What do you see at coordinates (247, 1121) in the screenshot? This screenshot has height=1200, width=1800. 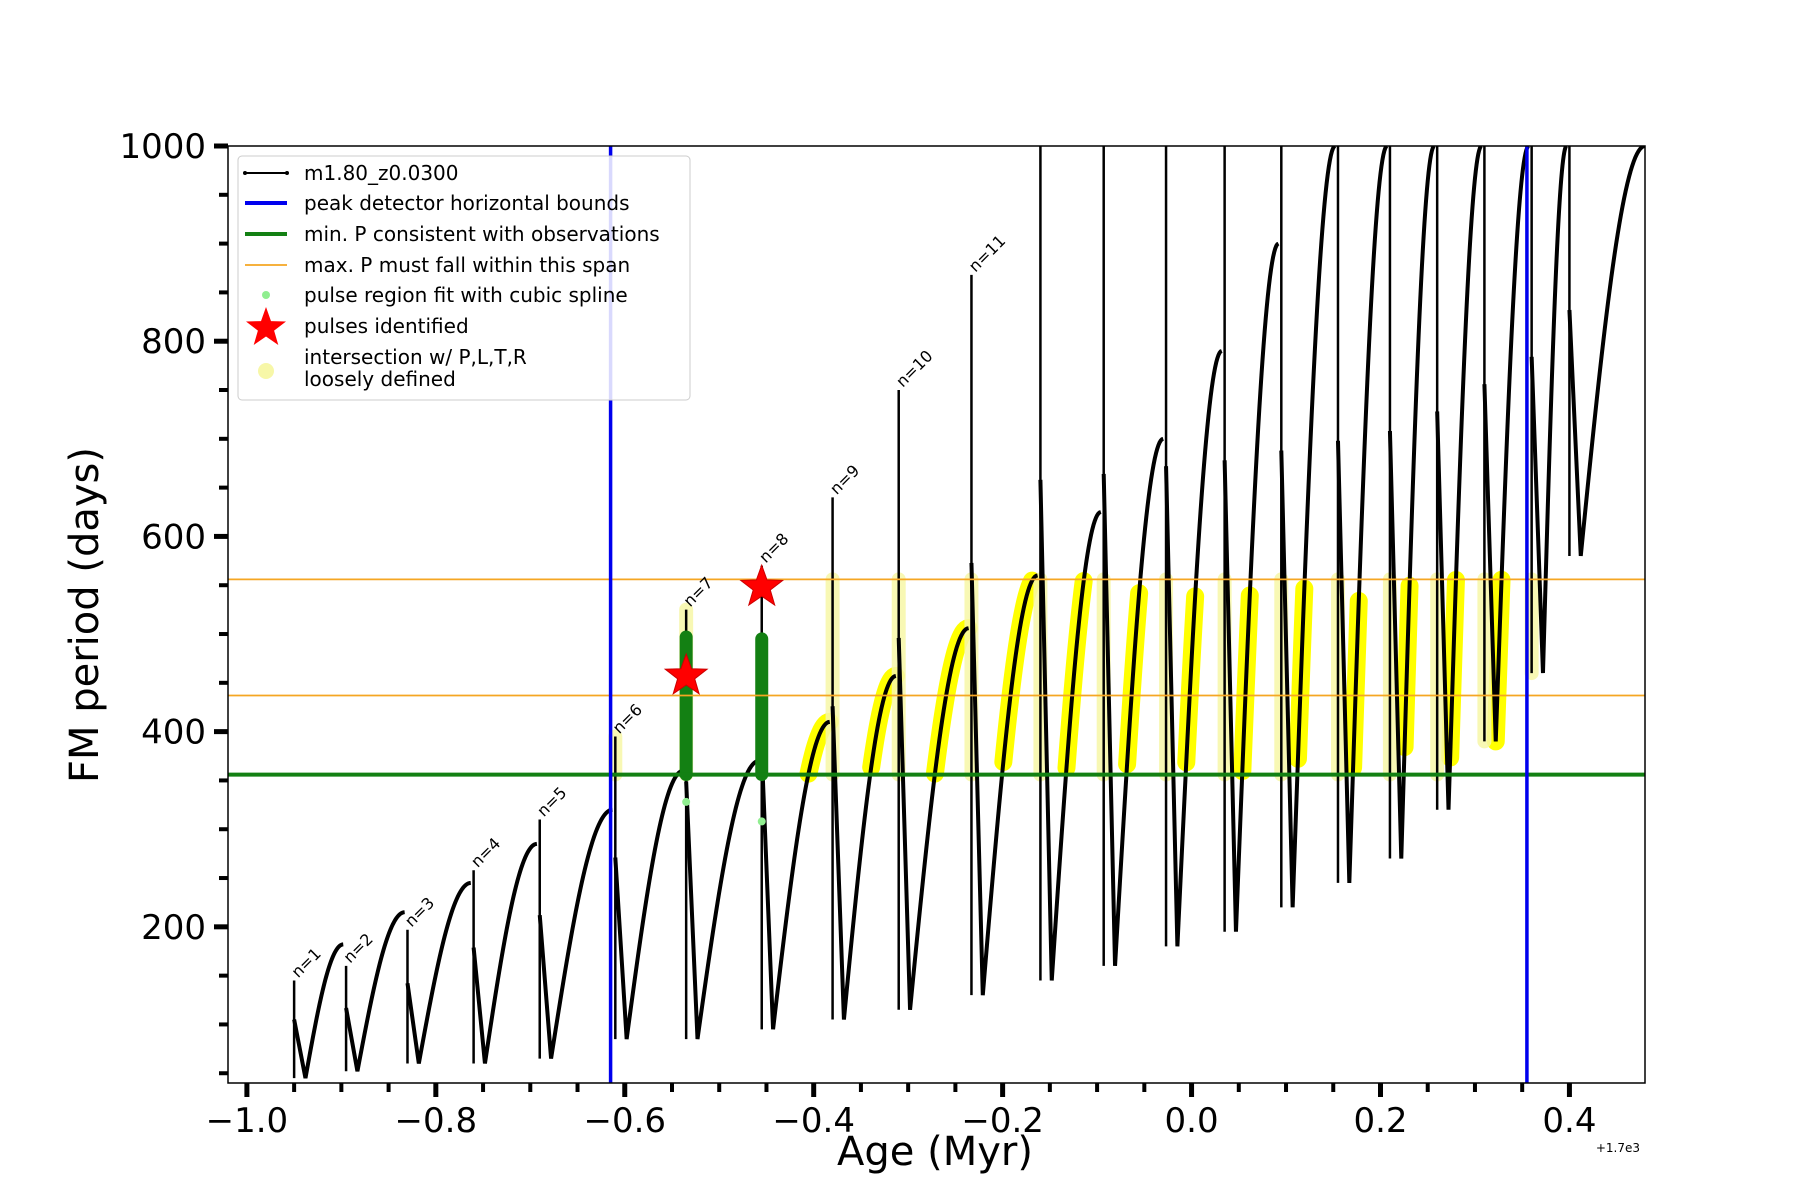 I see `x-tick-label: −1.0` at bounding box center [247, 1121].